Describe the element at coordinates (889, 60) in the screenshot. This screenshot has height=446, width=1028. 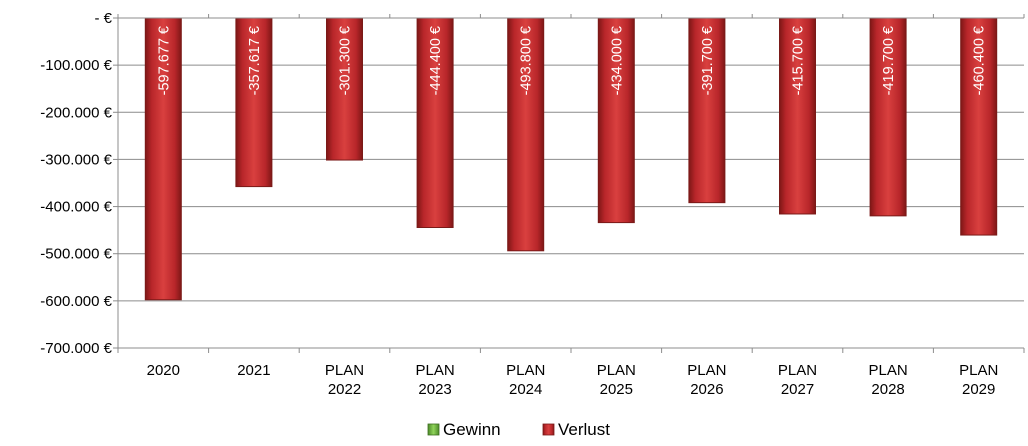
I see `data-label: -419.700 €` at that location.